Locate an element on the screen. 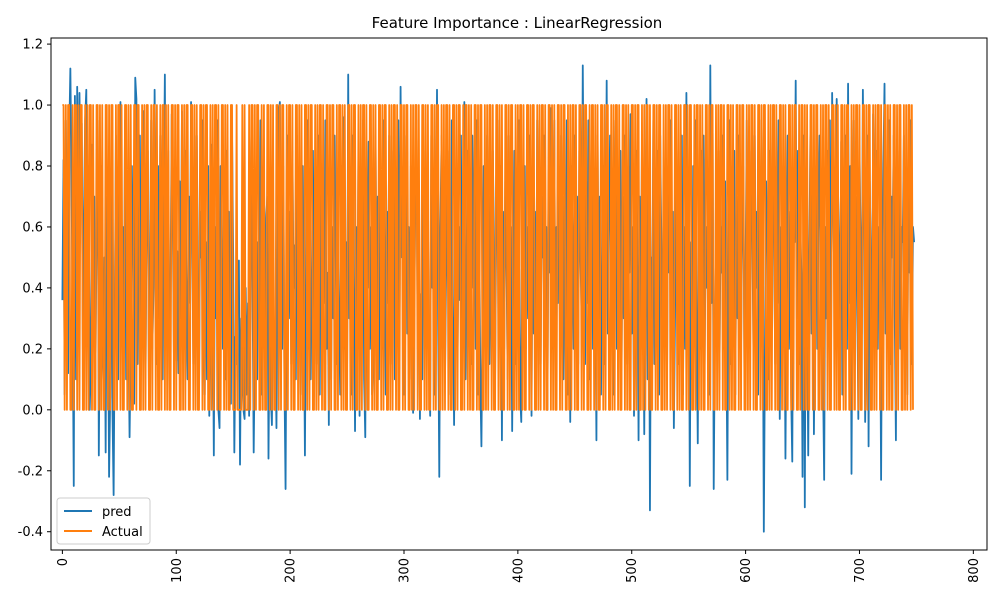 Image resolution: width=1000 pixels, height=600 pixels. x-axis: 0 100 200 300 400 500 600 700 800 is located at coordinates (519, 566).